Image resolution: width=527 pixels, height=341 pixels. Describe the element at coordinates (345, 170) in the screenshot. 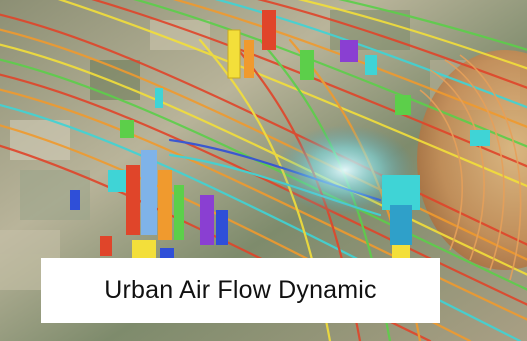

I see `turbulence-glow` at that location.